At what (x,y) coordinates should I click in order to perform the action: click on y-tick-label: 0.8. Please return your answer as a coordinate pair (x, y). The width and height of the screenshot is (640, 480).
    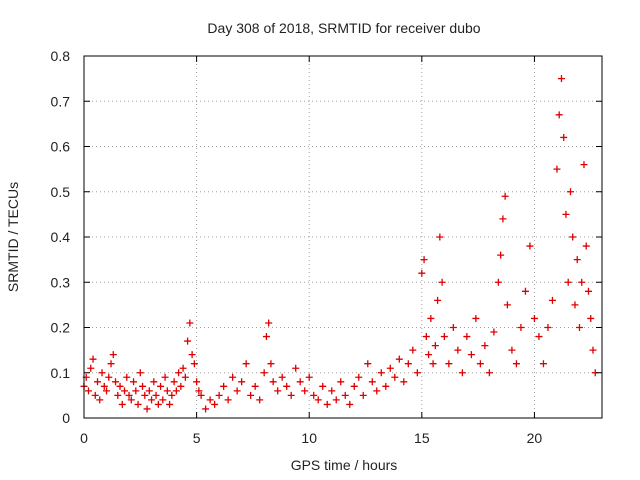
    Looking at the image, I should click on (61, 56).